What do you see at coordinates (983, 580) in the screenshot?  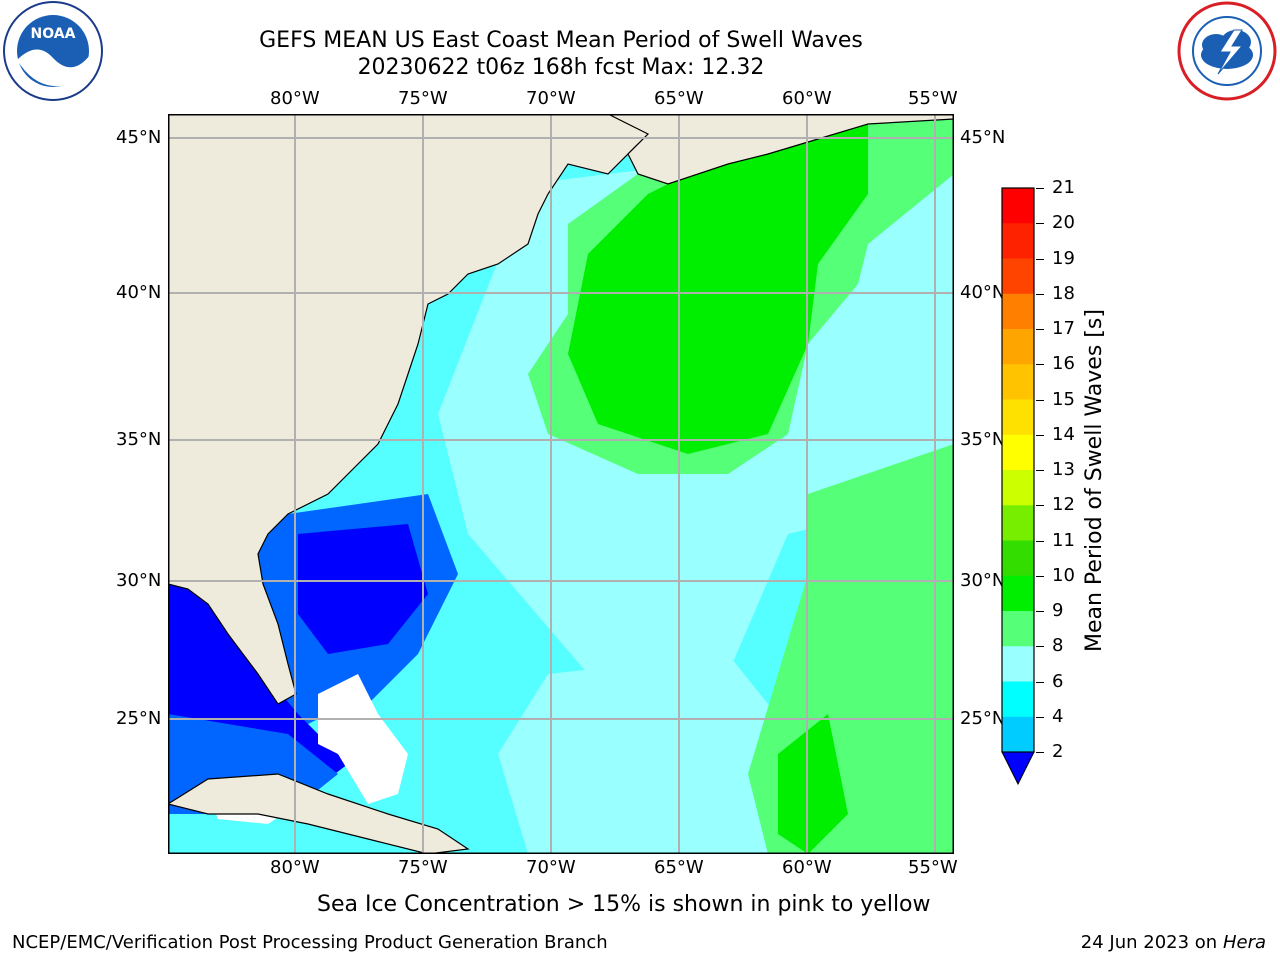 I see `lat-label-right-30n: 30°N` at bounding box center [983, 580].